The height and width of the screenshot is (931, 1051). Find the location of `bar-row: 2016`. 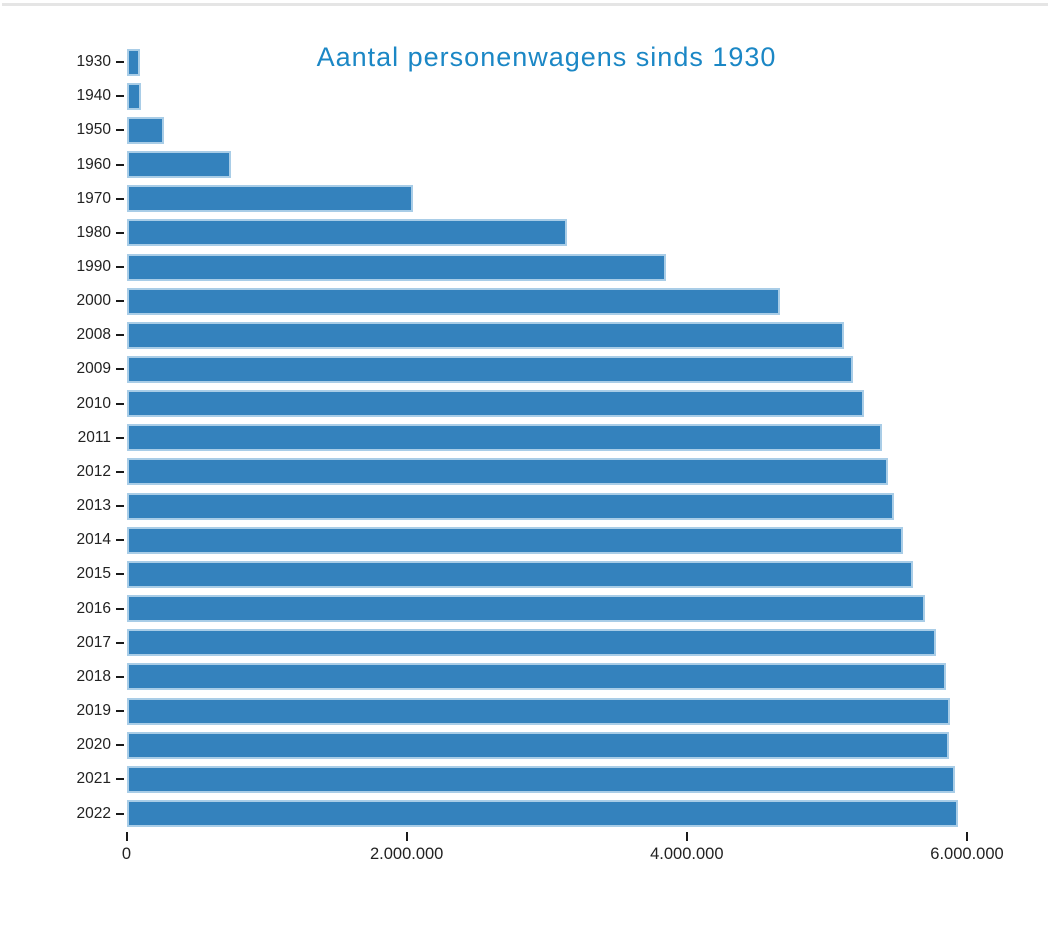

bar-row: 2016 is located at coordinates (484, 609).